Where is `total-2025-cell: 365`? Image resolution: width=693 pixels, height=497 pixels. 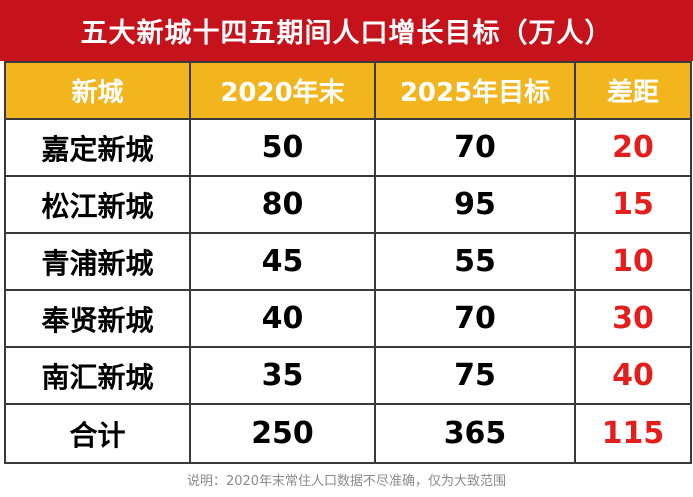
total-2025-cell: 365 is located at coordinates (475, 433).